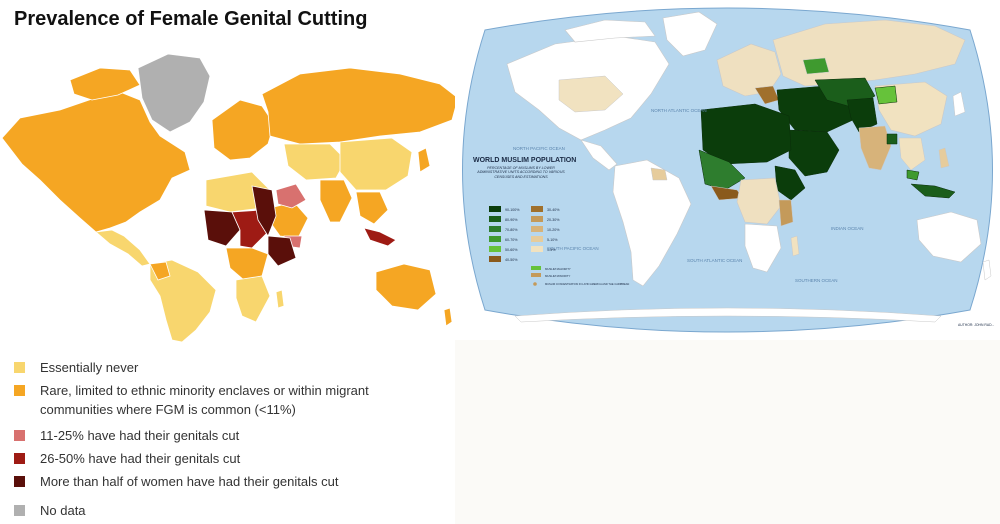 This screenshot has width=1000, height=524. I want to click on region-canada-north, so click(610, 31).